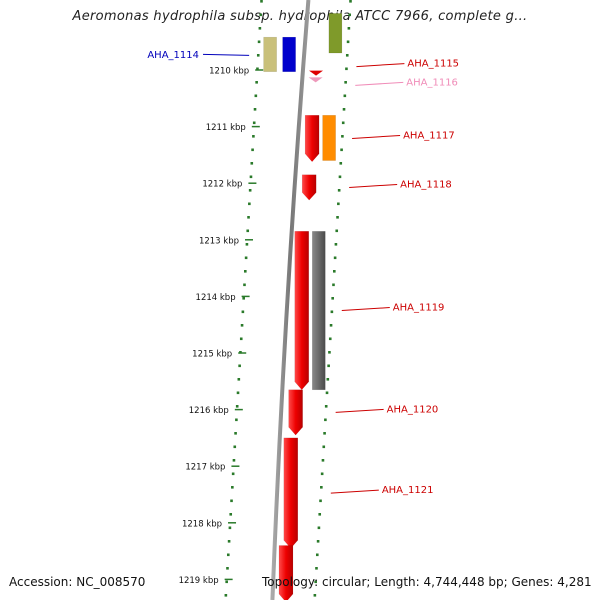 The height and width of the screenshot is (600, 600). I want to click on backbone-line, so click(290, 300).